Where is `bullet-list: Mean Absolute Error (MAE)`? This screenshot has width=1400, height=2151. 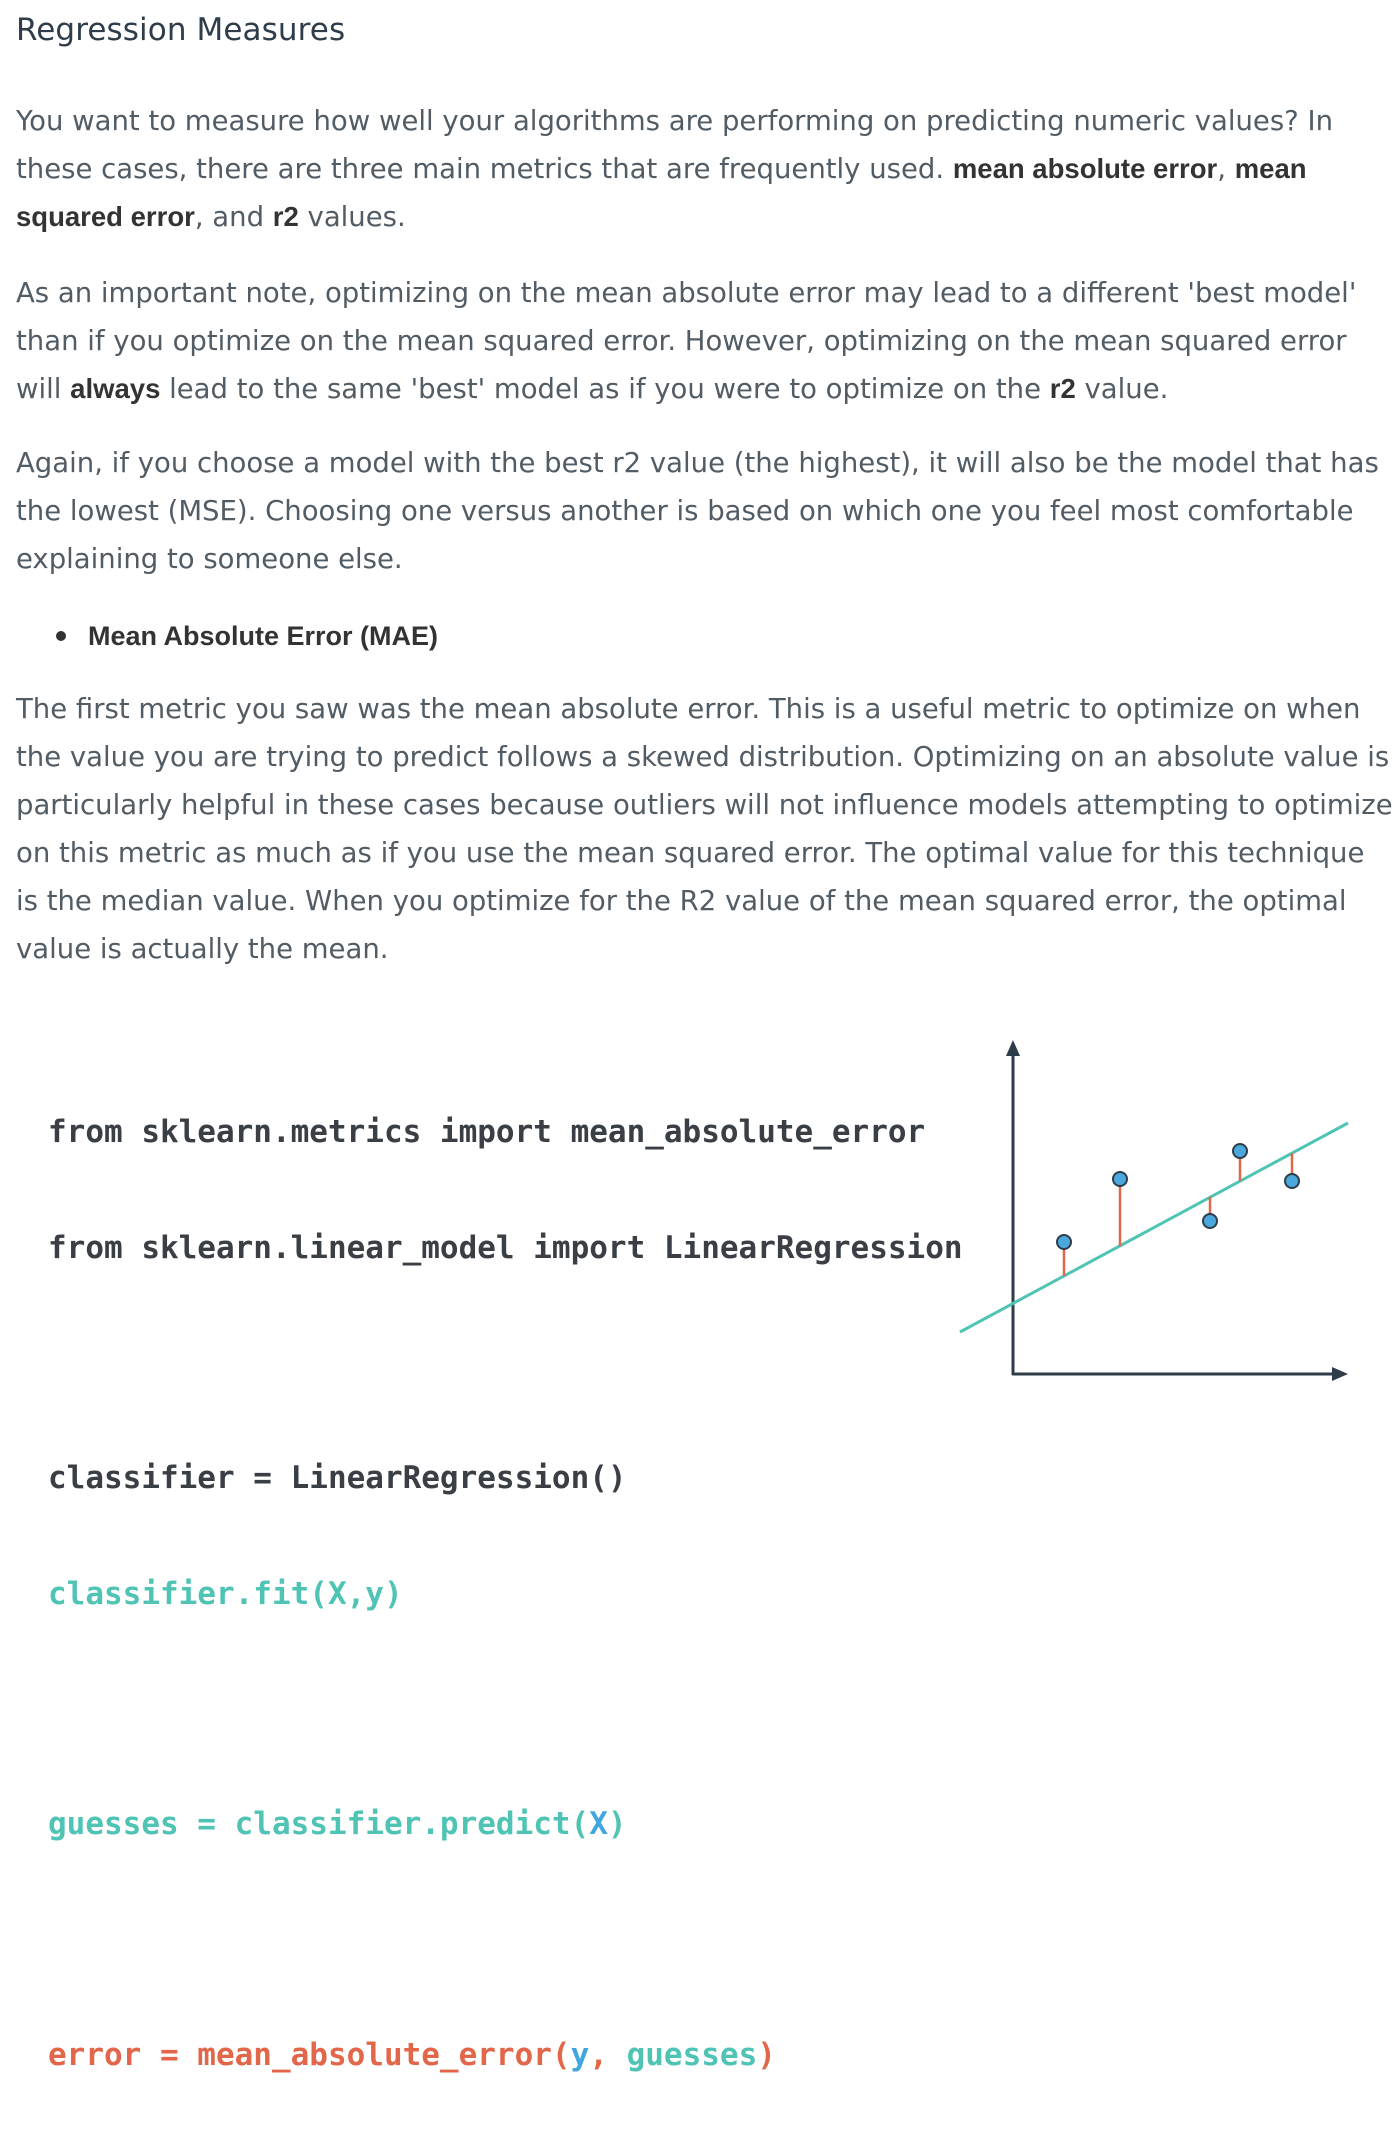 bullet-list: Mean Absolute Error (MAE) is located at coordinates (247, 636).